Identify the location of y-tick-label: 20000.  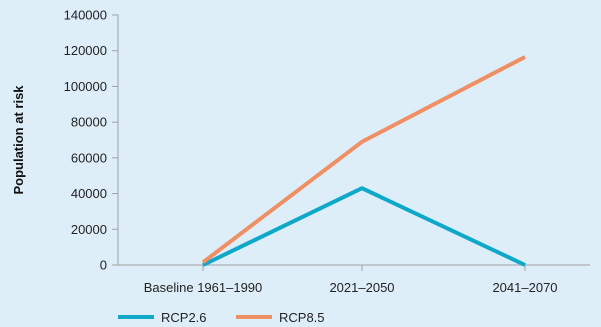
(89, 229).